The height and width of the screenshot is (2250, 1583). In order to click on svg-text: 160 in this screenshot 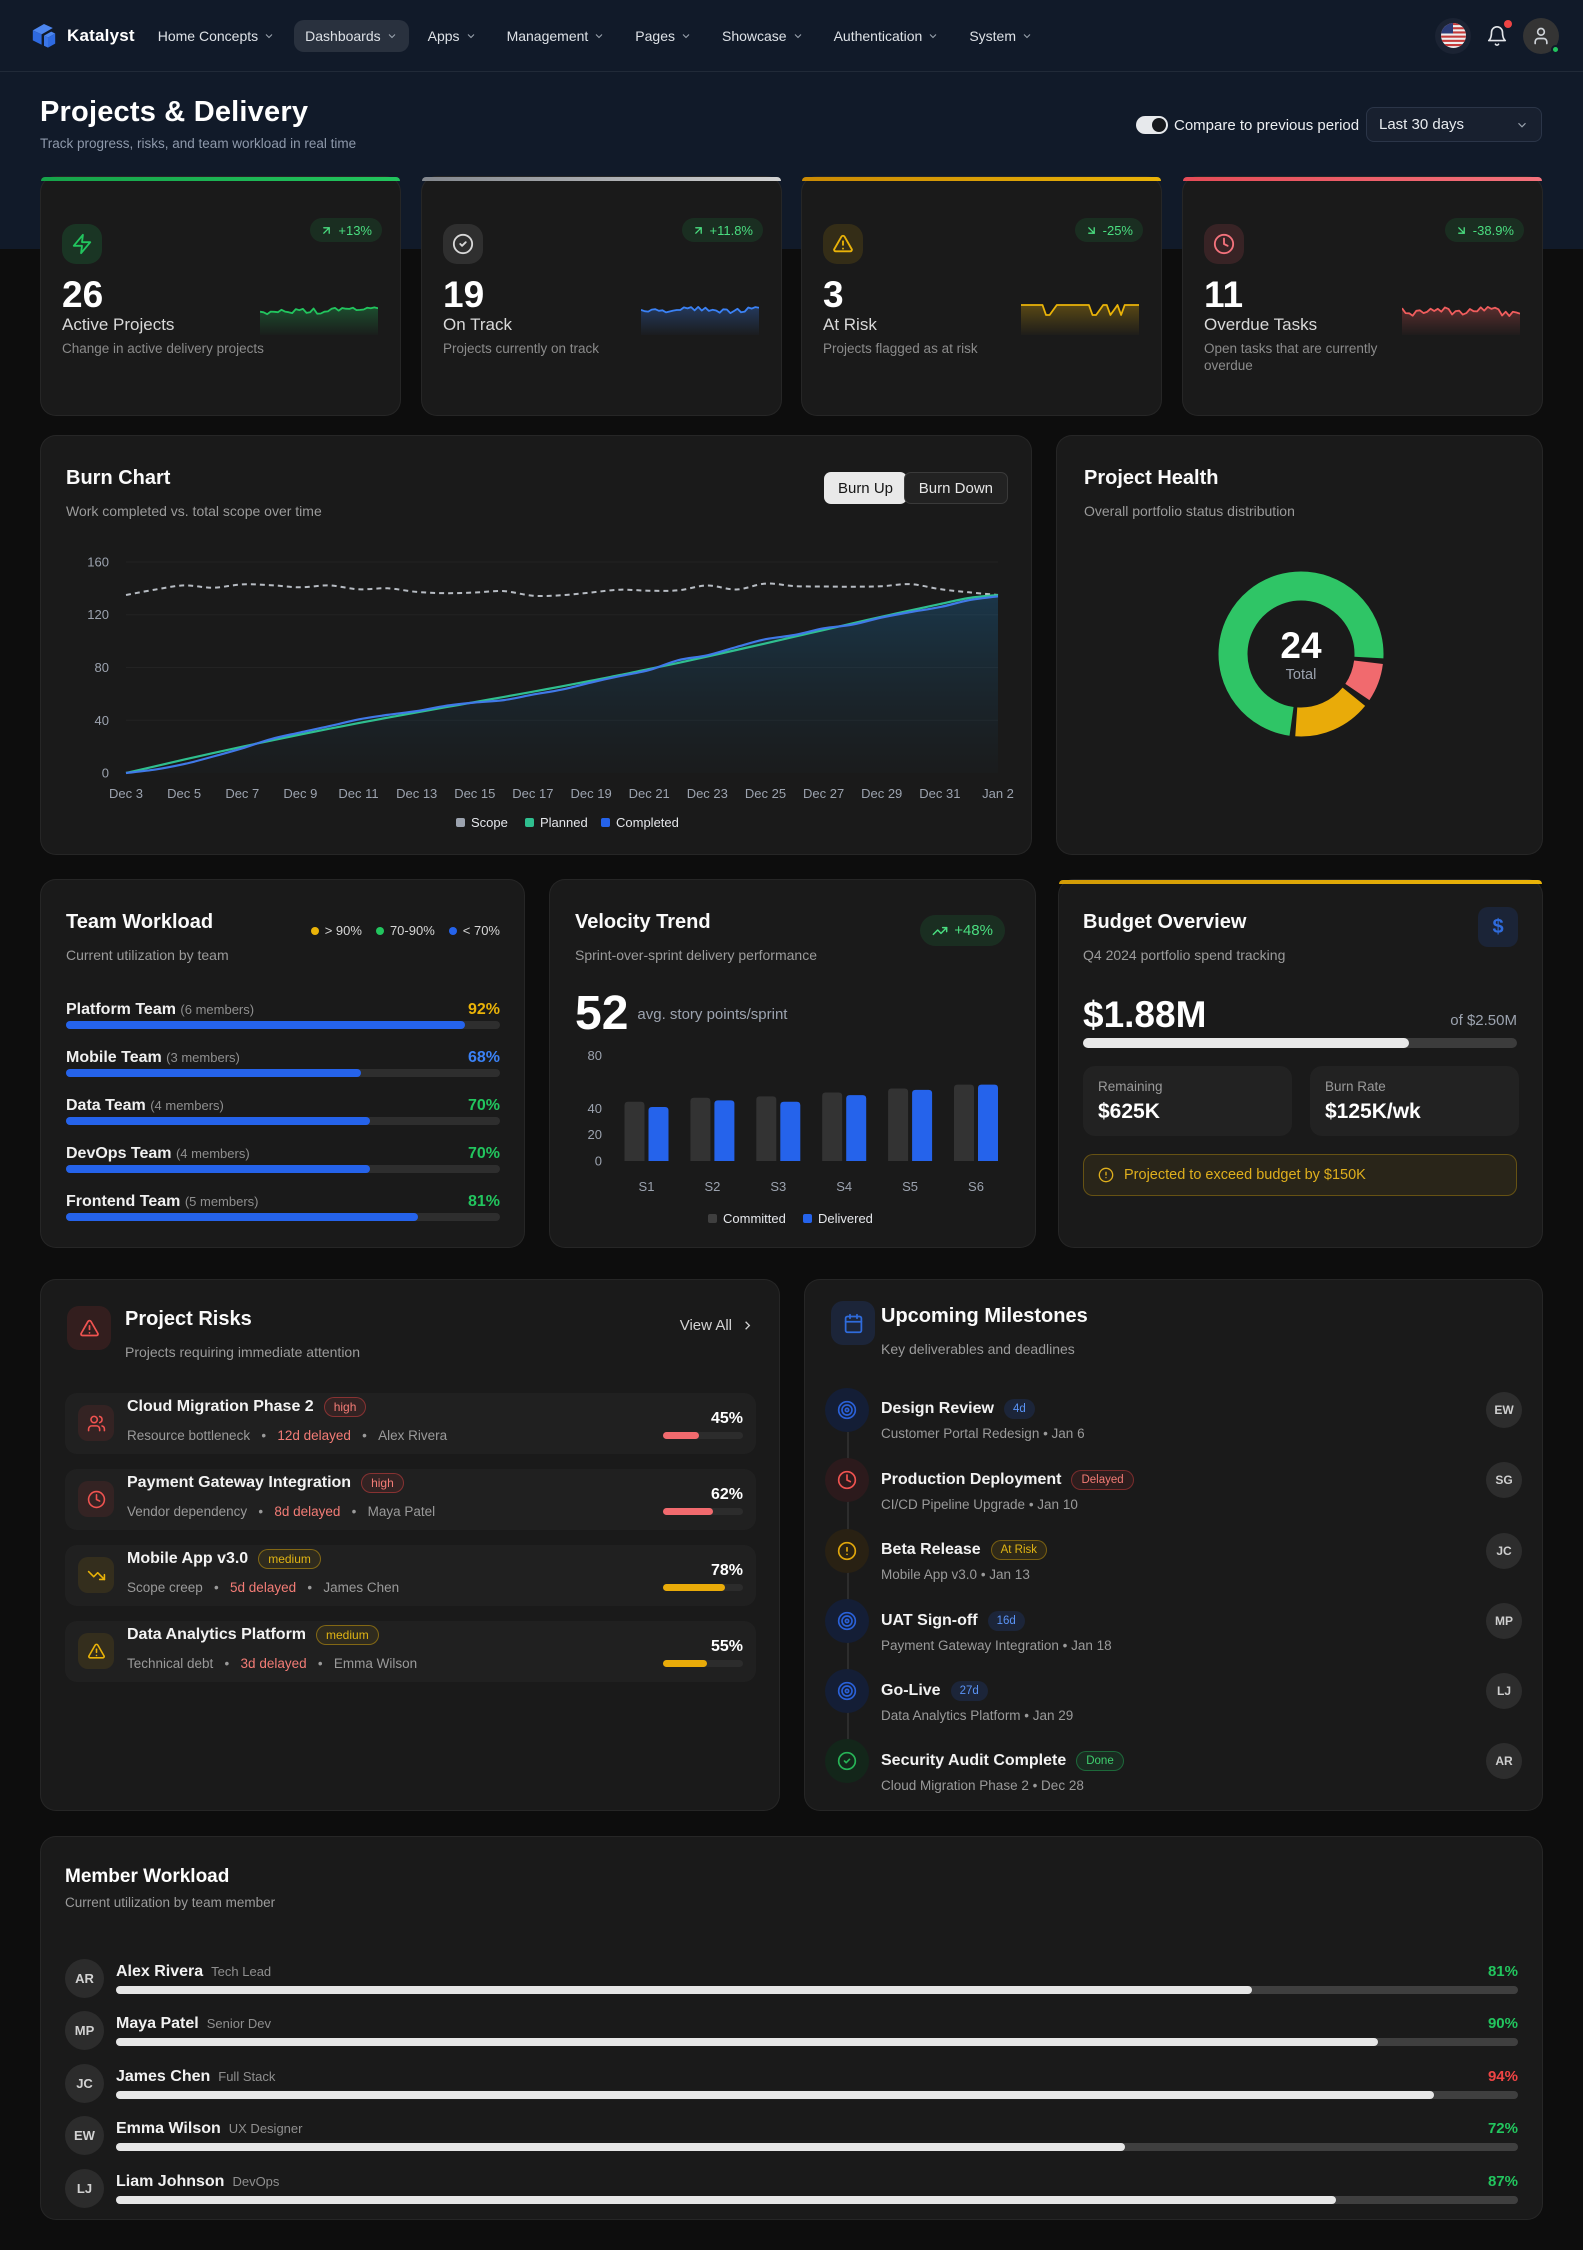, I will do `click(98, 562)`.